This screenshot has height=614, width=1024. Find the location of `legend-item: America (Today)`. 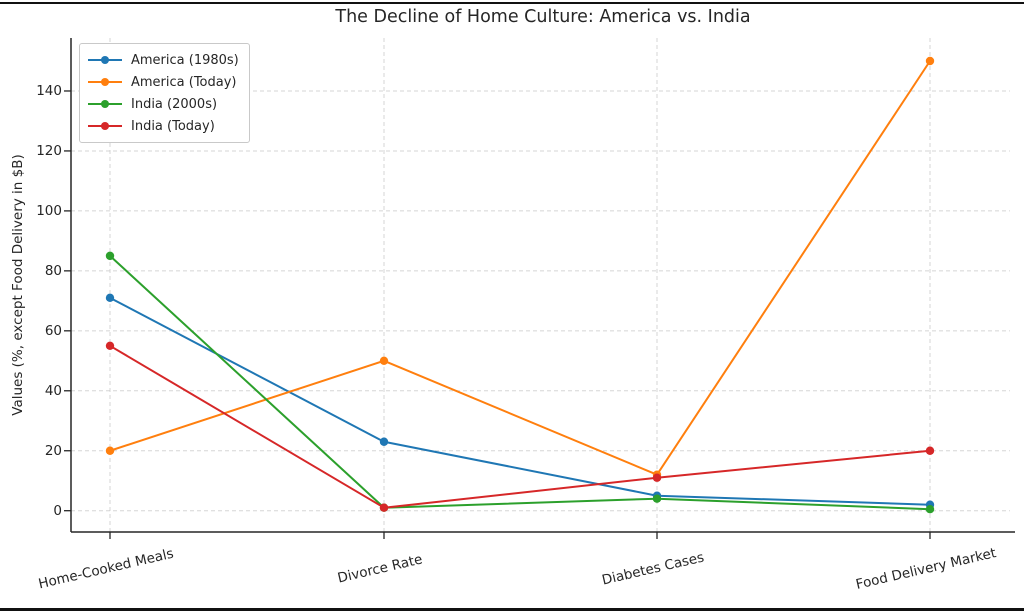

legend-item: America (Today) is located at coordinates (163, 82).